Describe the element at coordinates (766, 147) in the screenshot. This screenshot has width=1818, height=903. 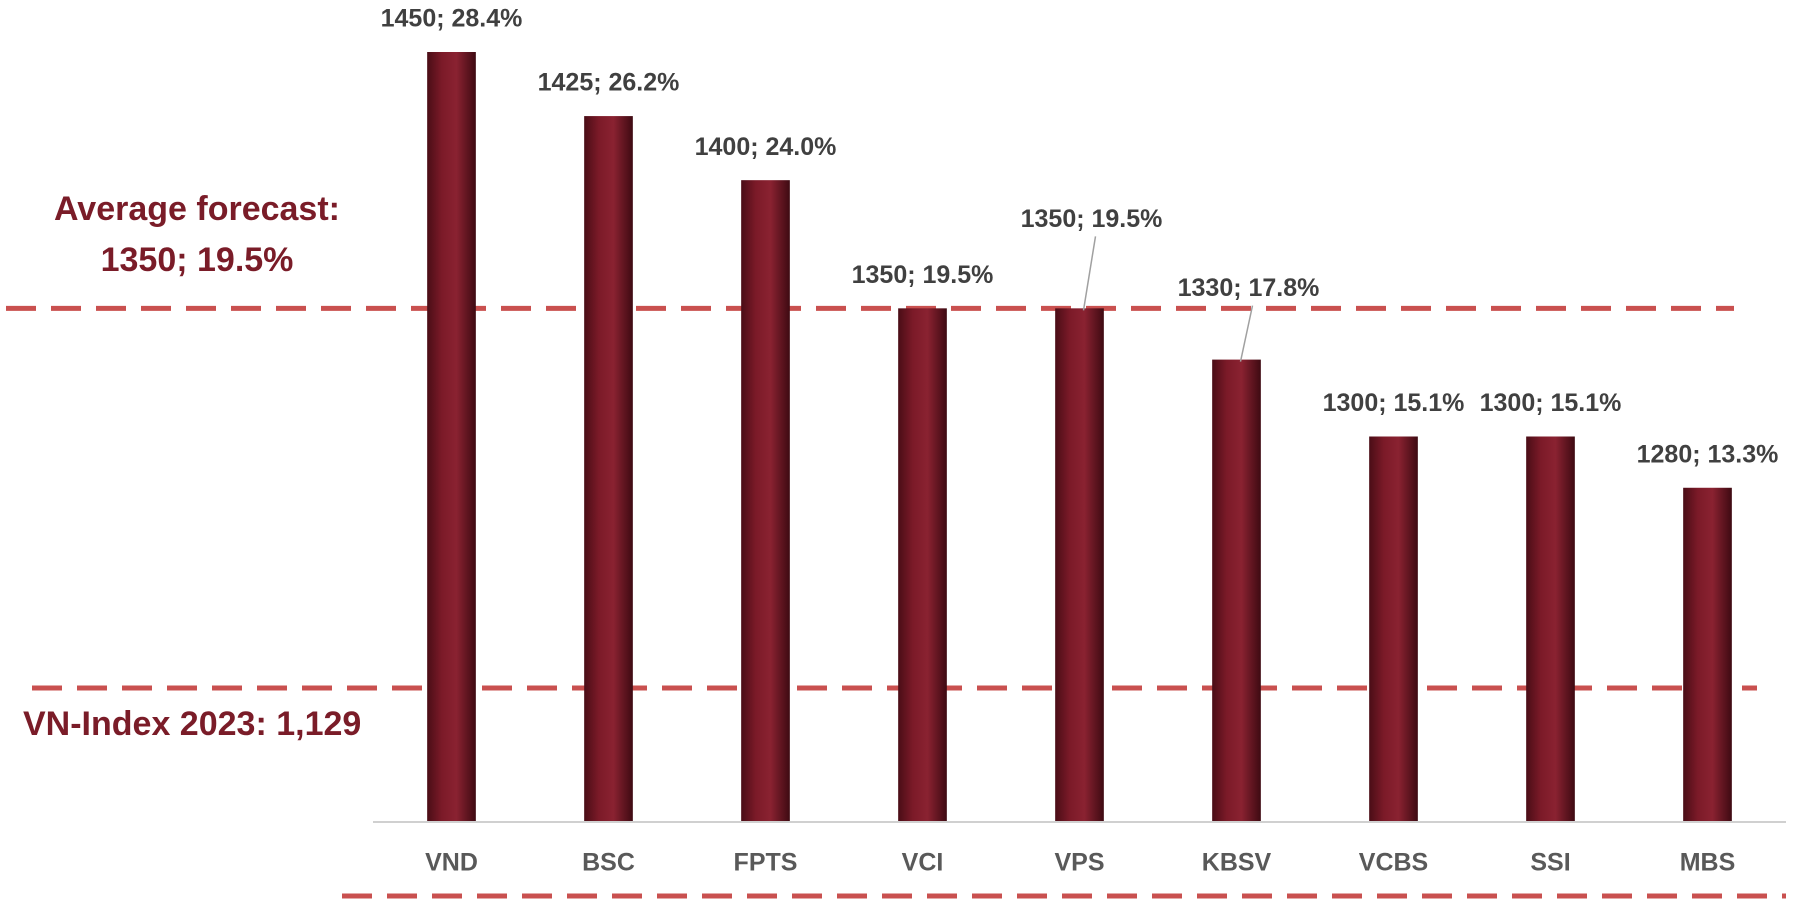
I see `value-label: 1400; 24.0%` at that location.